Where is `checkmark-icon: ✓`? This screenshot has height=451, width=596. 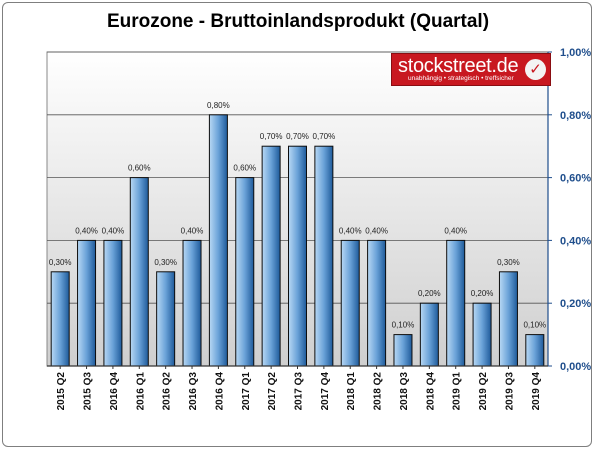
checkmark-icon: ✓ is located at coordinates (535, 69).